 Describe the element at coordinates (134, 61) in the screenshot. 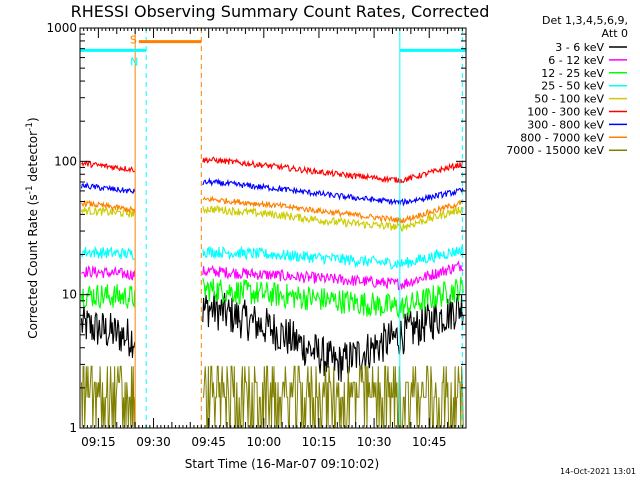

I see `flag-label-n: N` at that location.